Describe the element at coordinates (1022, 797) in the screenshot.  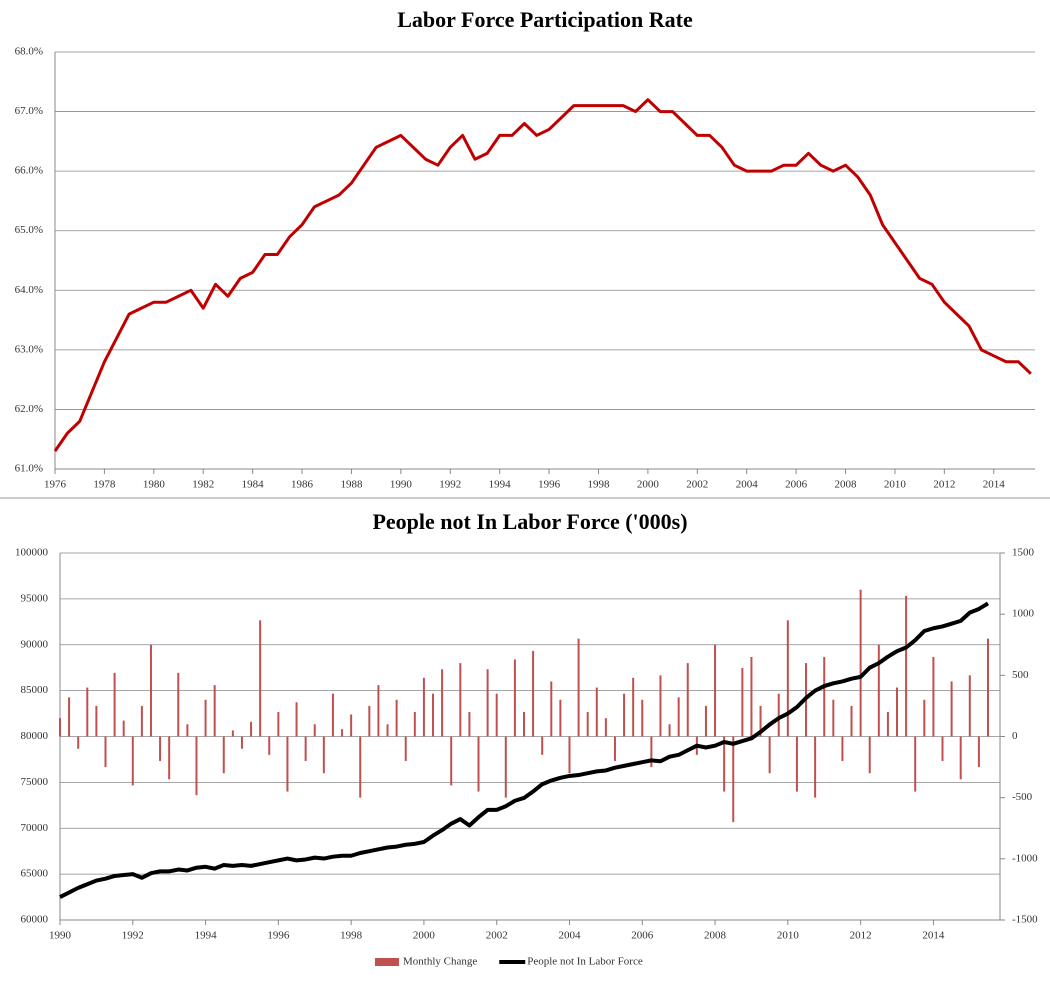
I see `y2-tick-label: -500` at that location.